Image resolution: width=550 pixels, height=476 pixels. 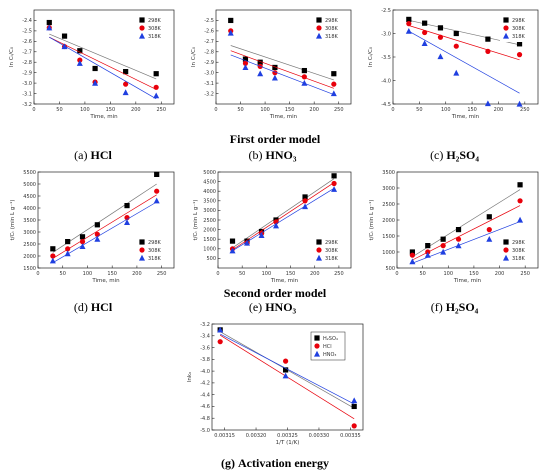 What do you see at coordinates (205, 372) in the screenshot?
I see `y-tick-label: -4.0` at bounding box center [205, 372].